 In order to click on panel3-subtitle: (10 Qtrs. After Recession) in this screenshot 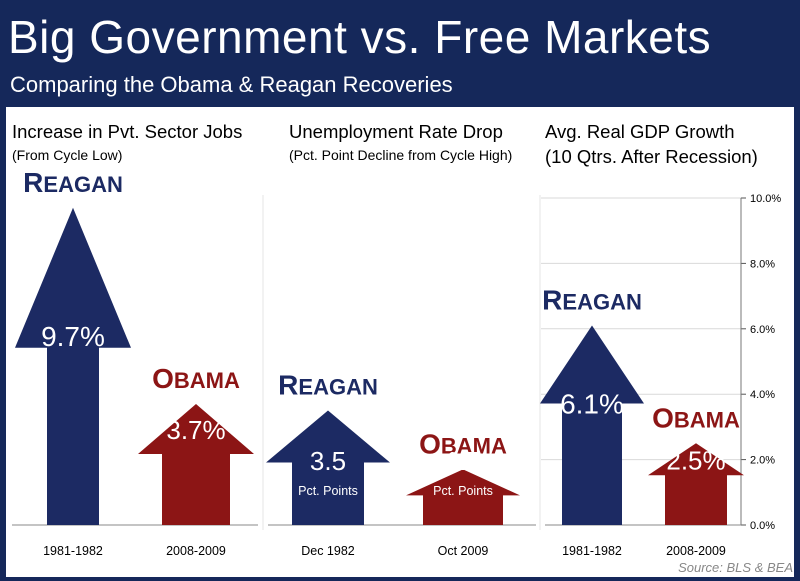, I will do `click(651, 156)`.